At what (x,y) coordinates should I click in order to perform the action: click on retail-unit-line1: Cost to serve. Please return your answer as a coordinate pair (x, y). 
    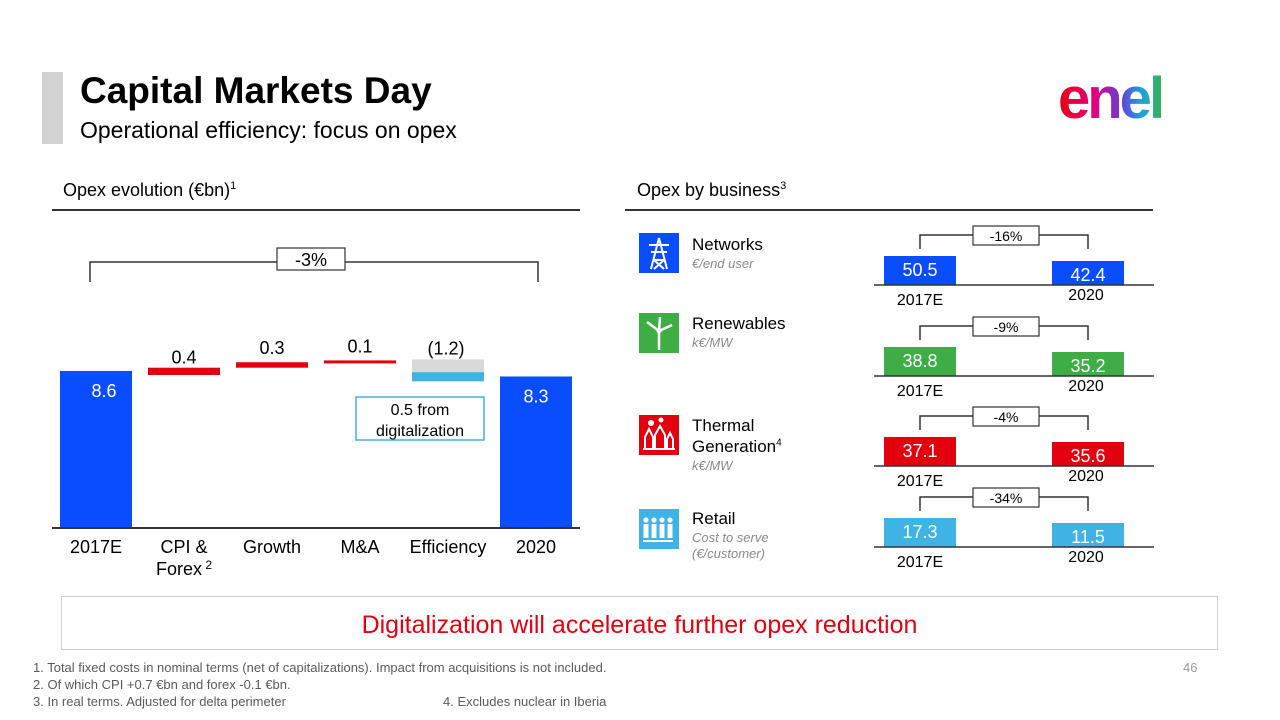
    Looking at the image, I should click on (730, 537).